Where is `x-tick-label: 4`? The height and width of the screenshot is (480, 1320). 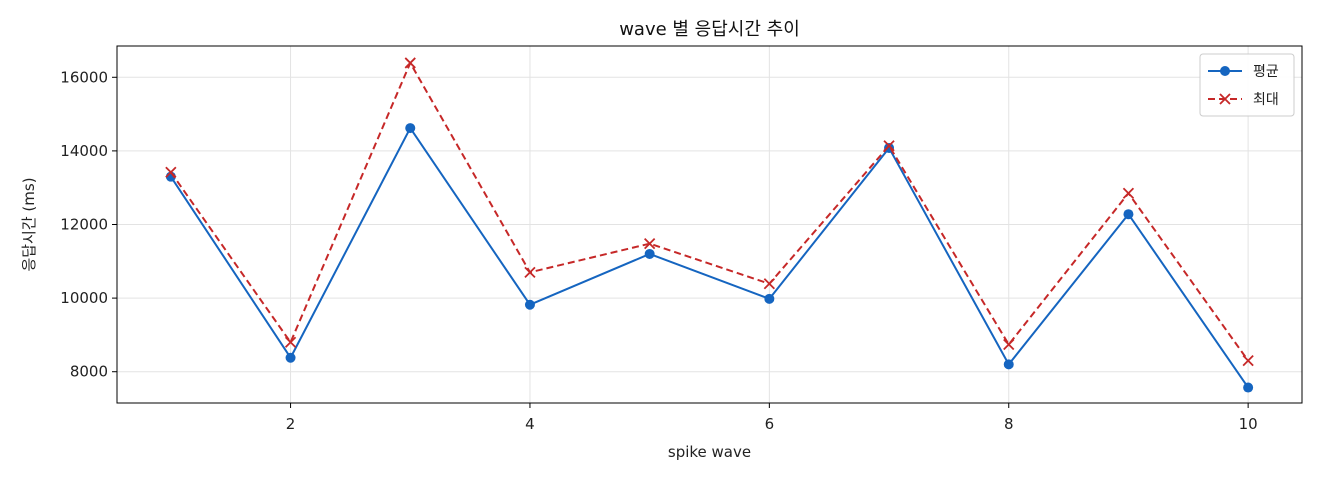 x-tick-label: 4 is located at coordinates (530, 424).